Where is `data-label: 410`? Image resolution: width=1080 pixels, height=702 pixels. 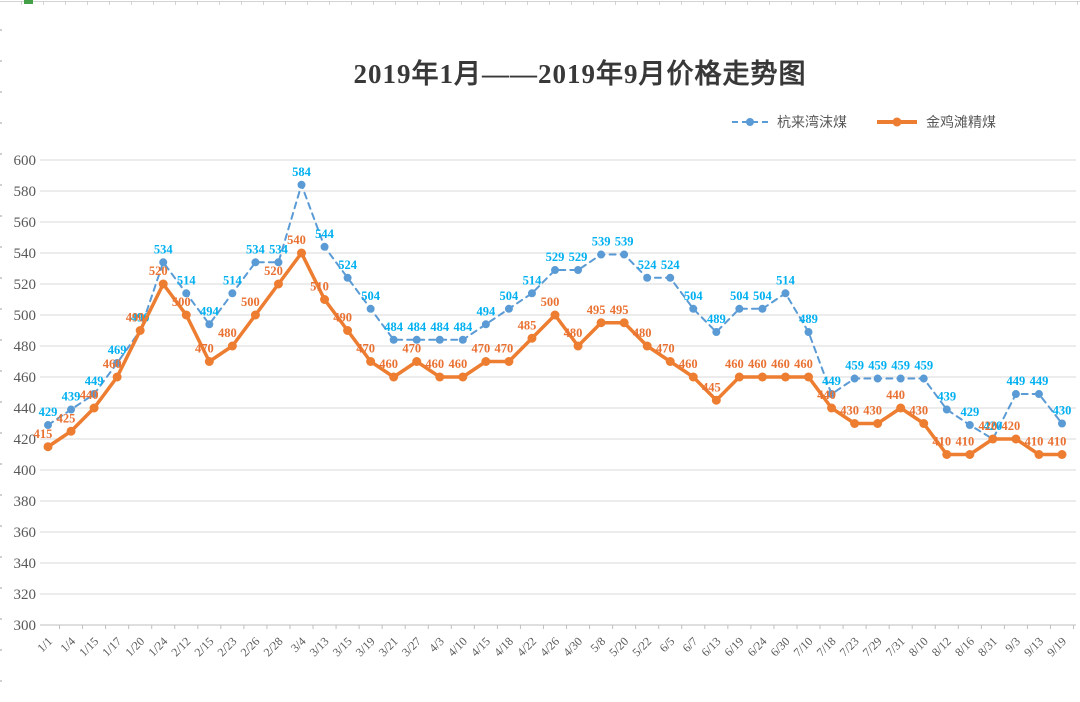
data-label: 410 is located at coordinates (1057, 442).